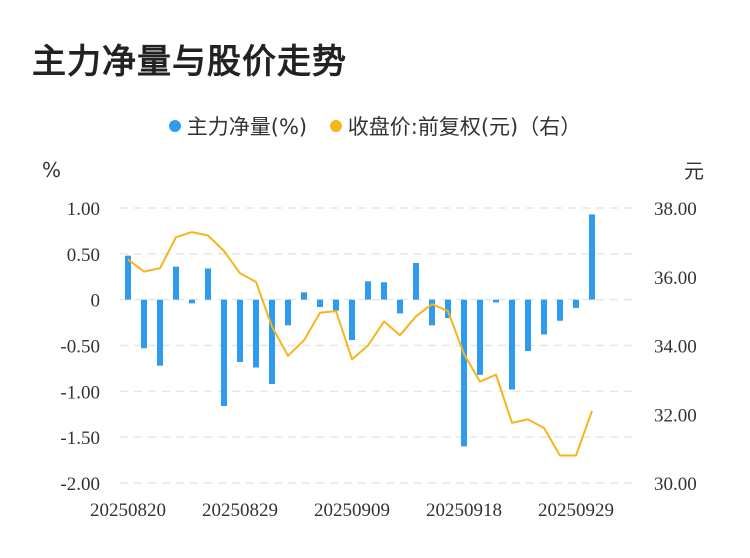 The height and width of the screenshot is (558, 750). Describe the element at coordinates (83, 209) in the screenshot. I see `left-axis-tick-label: 1.00` at that location.